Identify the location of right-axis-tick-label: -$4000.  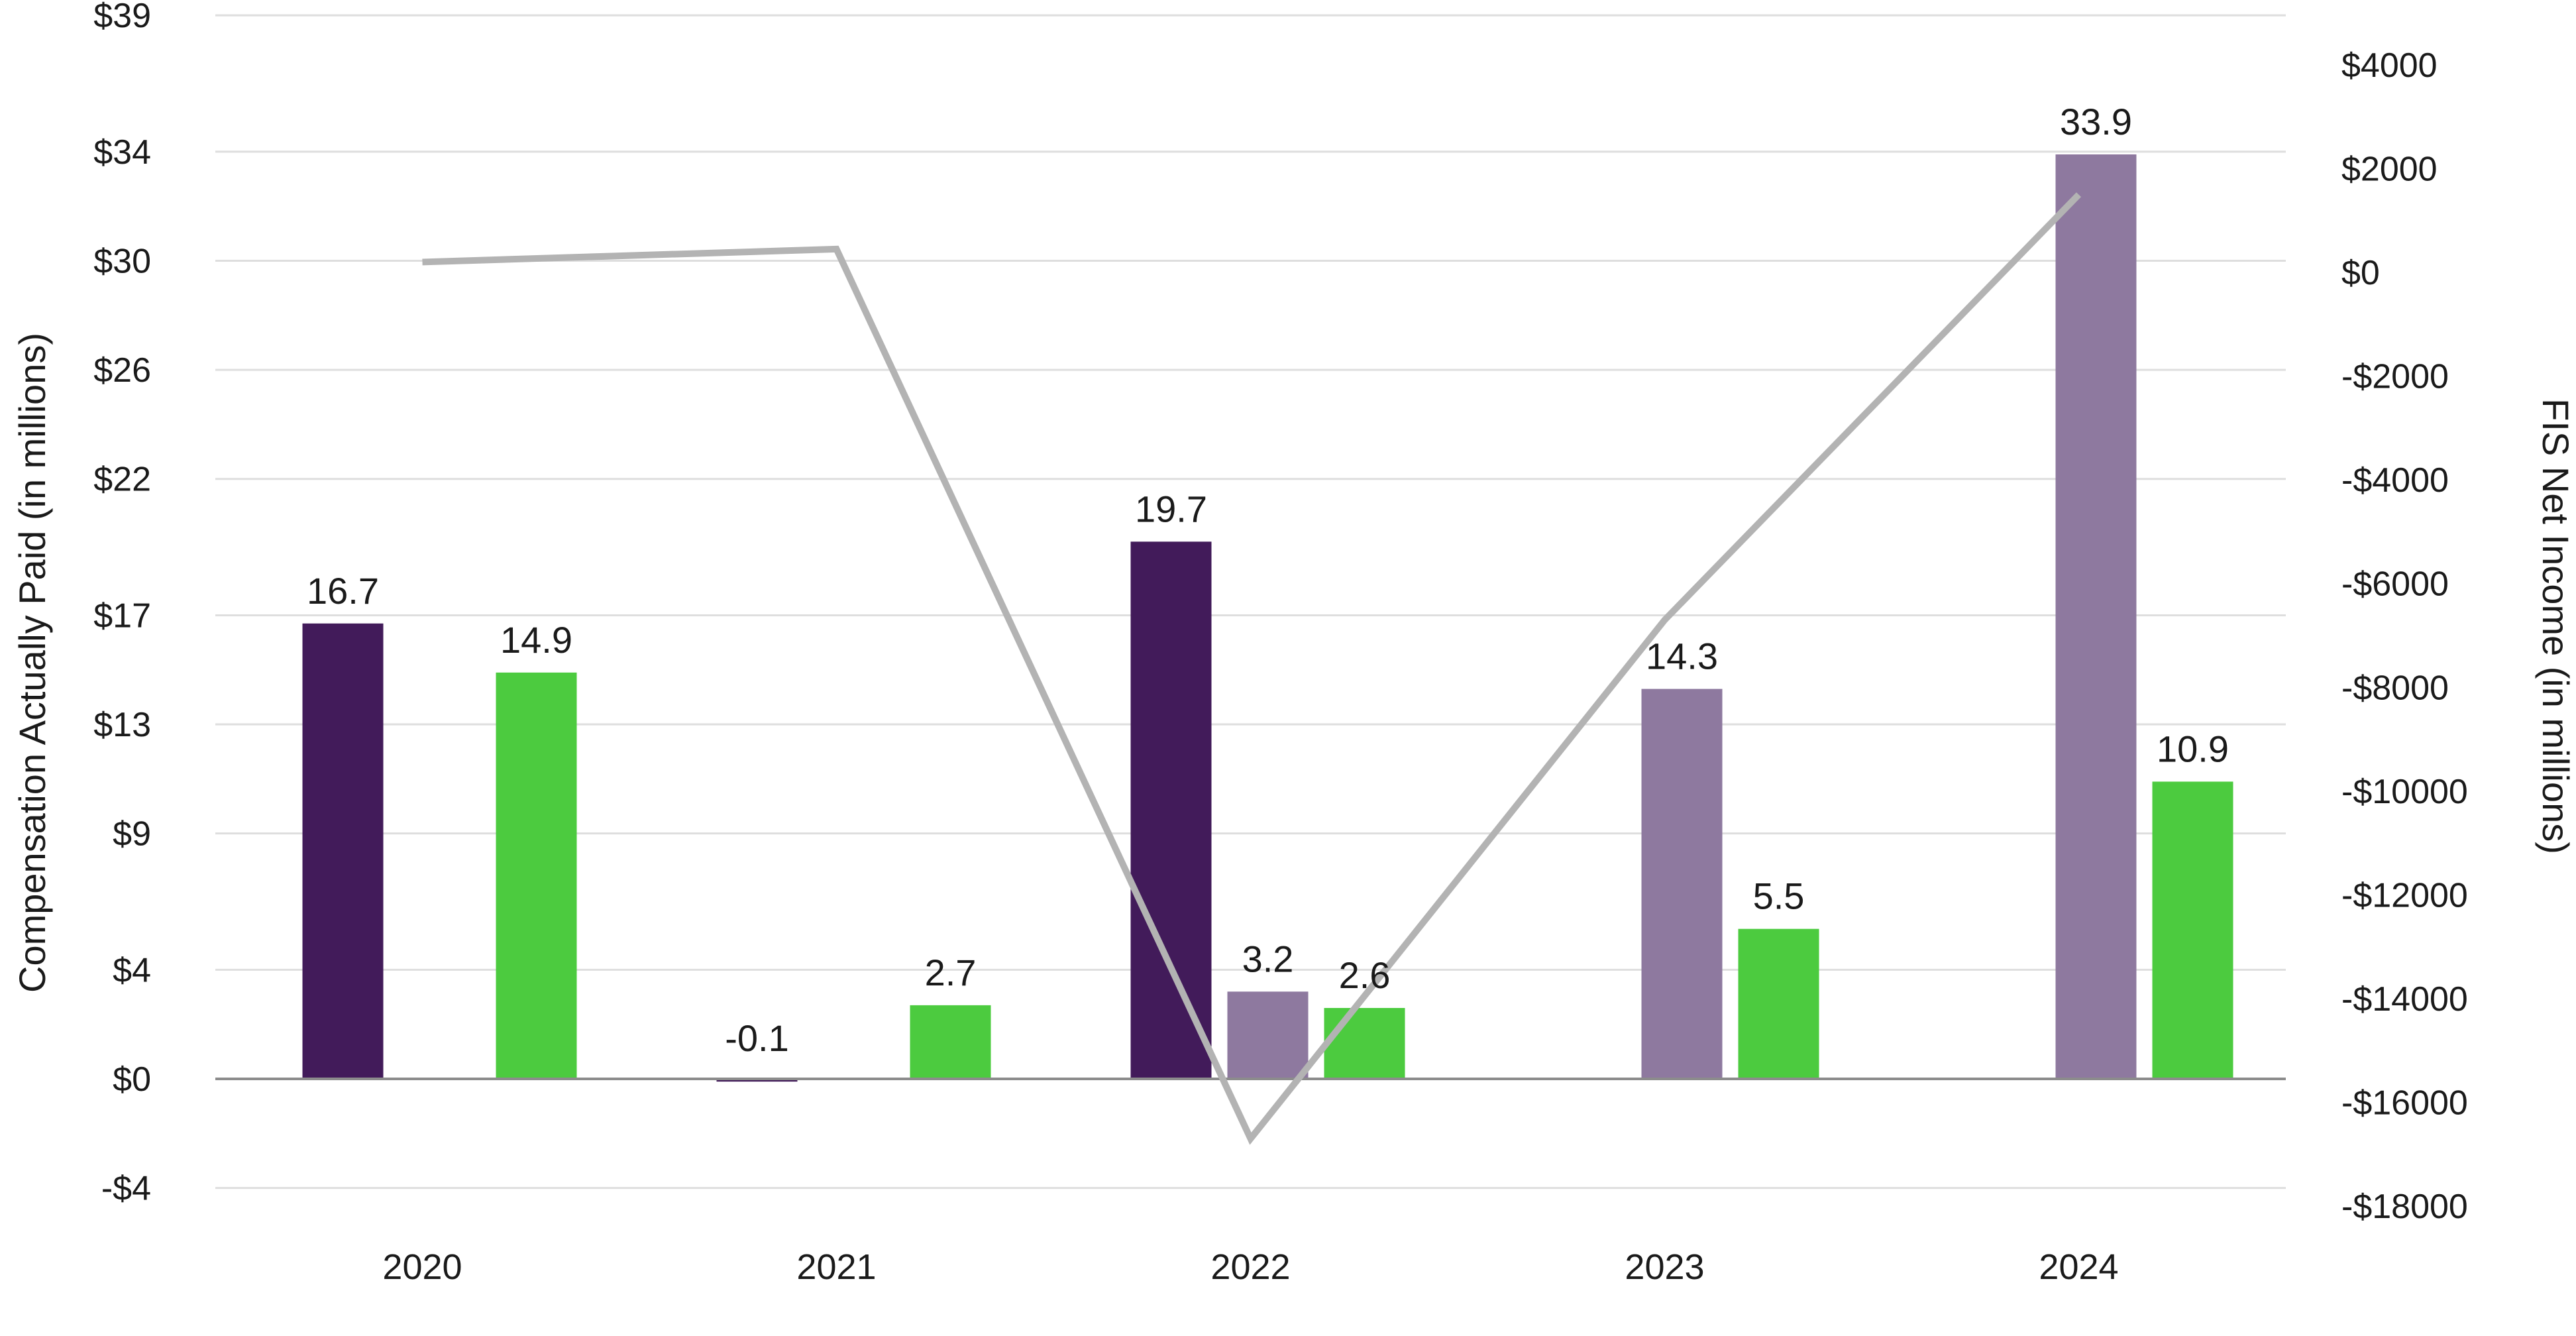
(2395, 480).